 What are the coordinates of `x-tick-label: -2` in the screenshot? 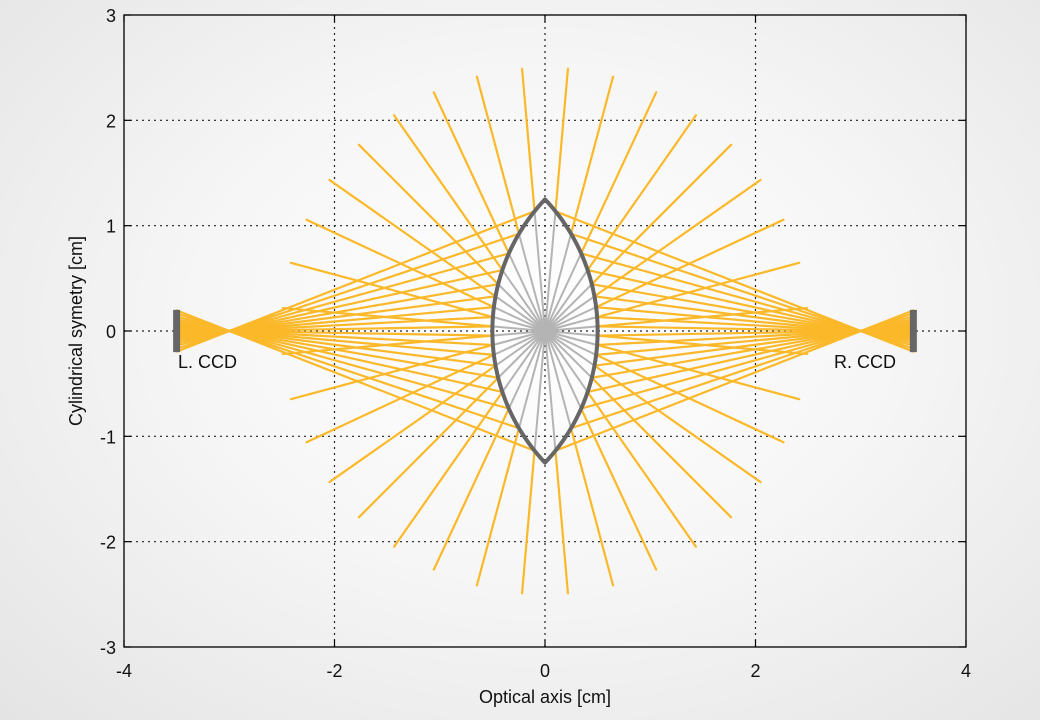 It's located at (334, 671).